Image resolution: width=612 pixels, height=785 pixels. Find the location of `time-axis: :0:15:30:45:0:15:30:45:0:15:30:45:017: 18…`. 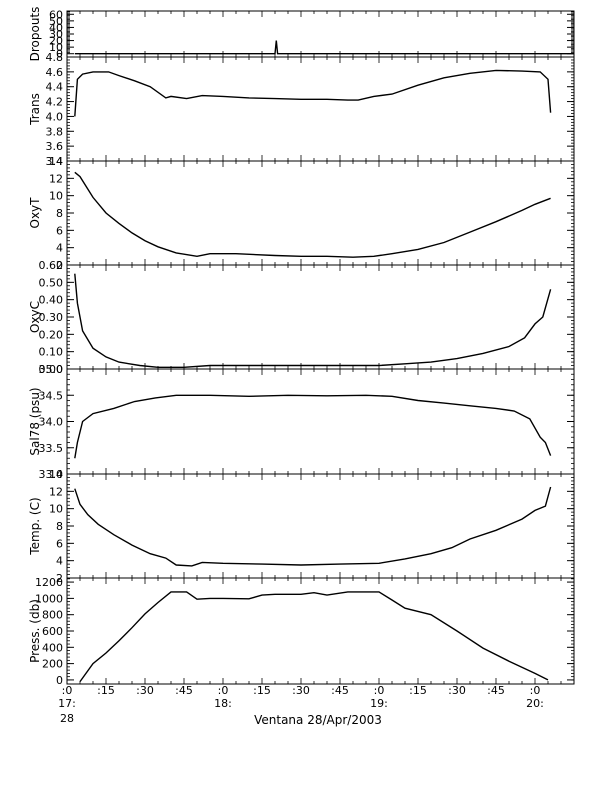

time-axis: :0:15:30:45:0:15:30:45:0:15:30:45:017: 18… is located at coordinates (301, 704).